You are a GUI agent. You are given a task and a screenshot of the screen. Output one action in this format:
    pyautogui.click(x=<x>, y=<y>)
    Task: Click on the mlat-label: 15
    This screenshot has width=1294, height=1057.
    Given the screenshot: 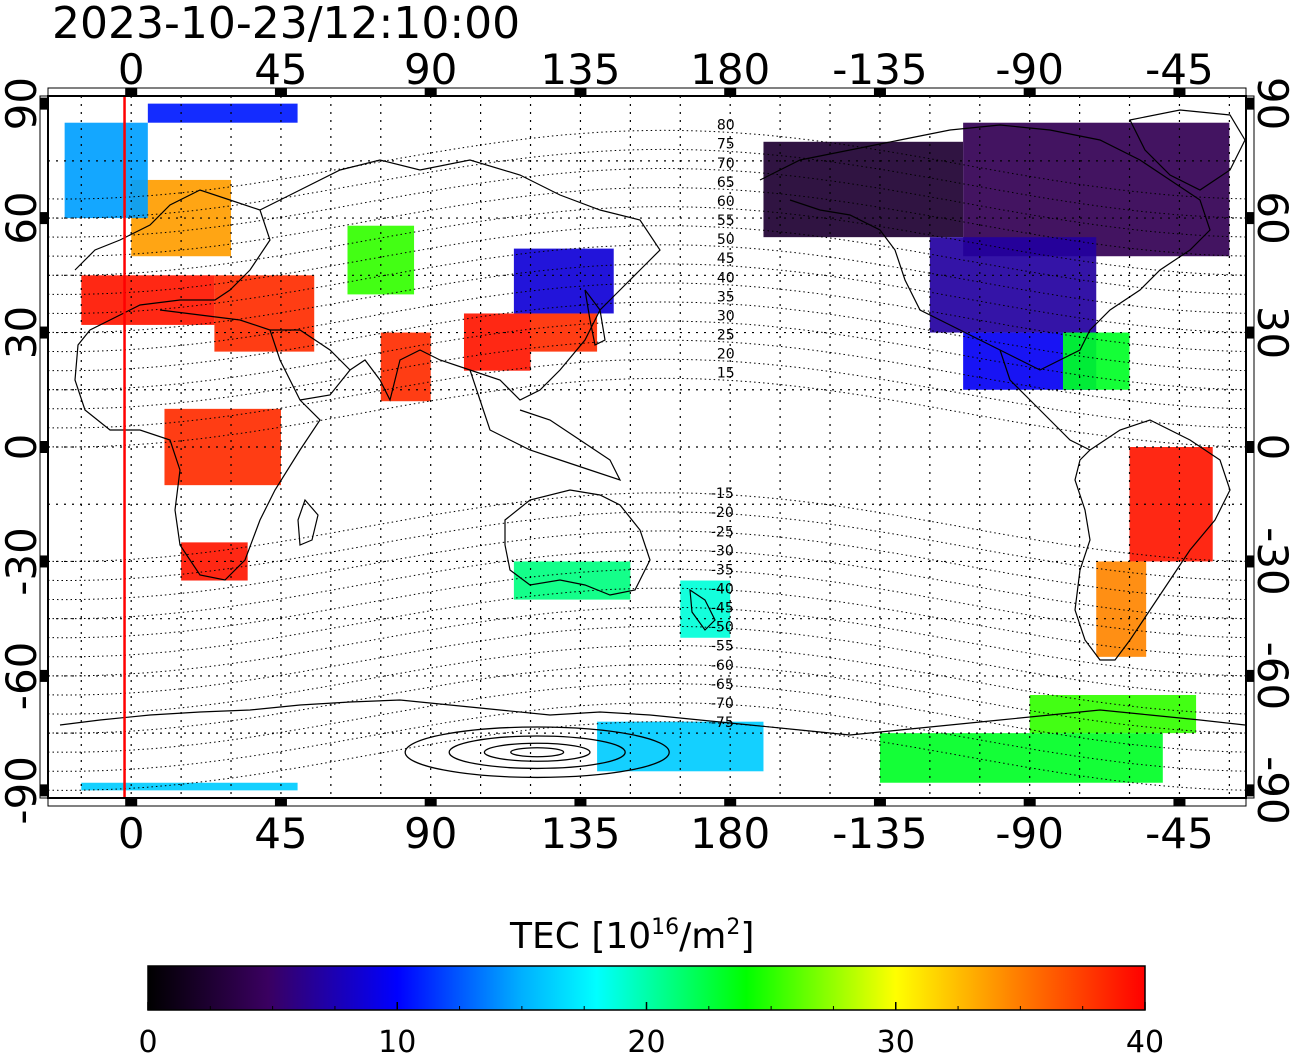 What is the action you would take?
    pyautogui.click(x=726, y=374)
    